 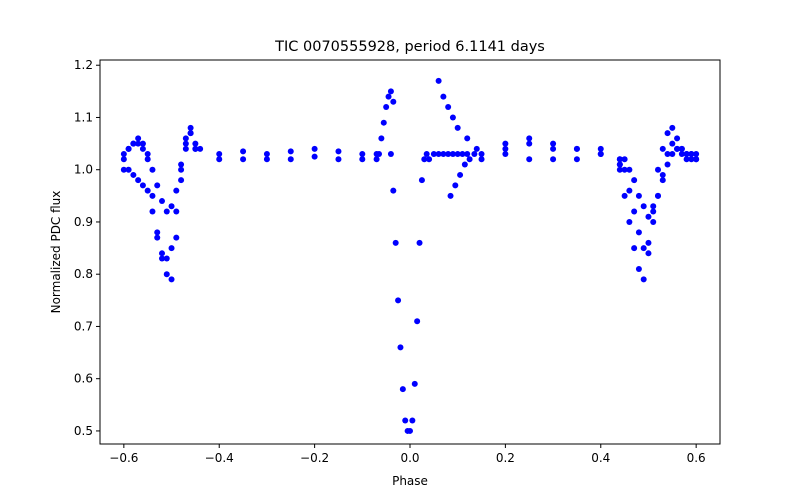 I want to click on x-axis: −0.6 −0.4 −0.2 0.0 0.2 0.4 0.6, so click(x=407, y=454).